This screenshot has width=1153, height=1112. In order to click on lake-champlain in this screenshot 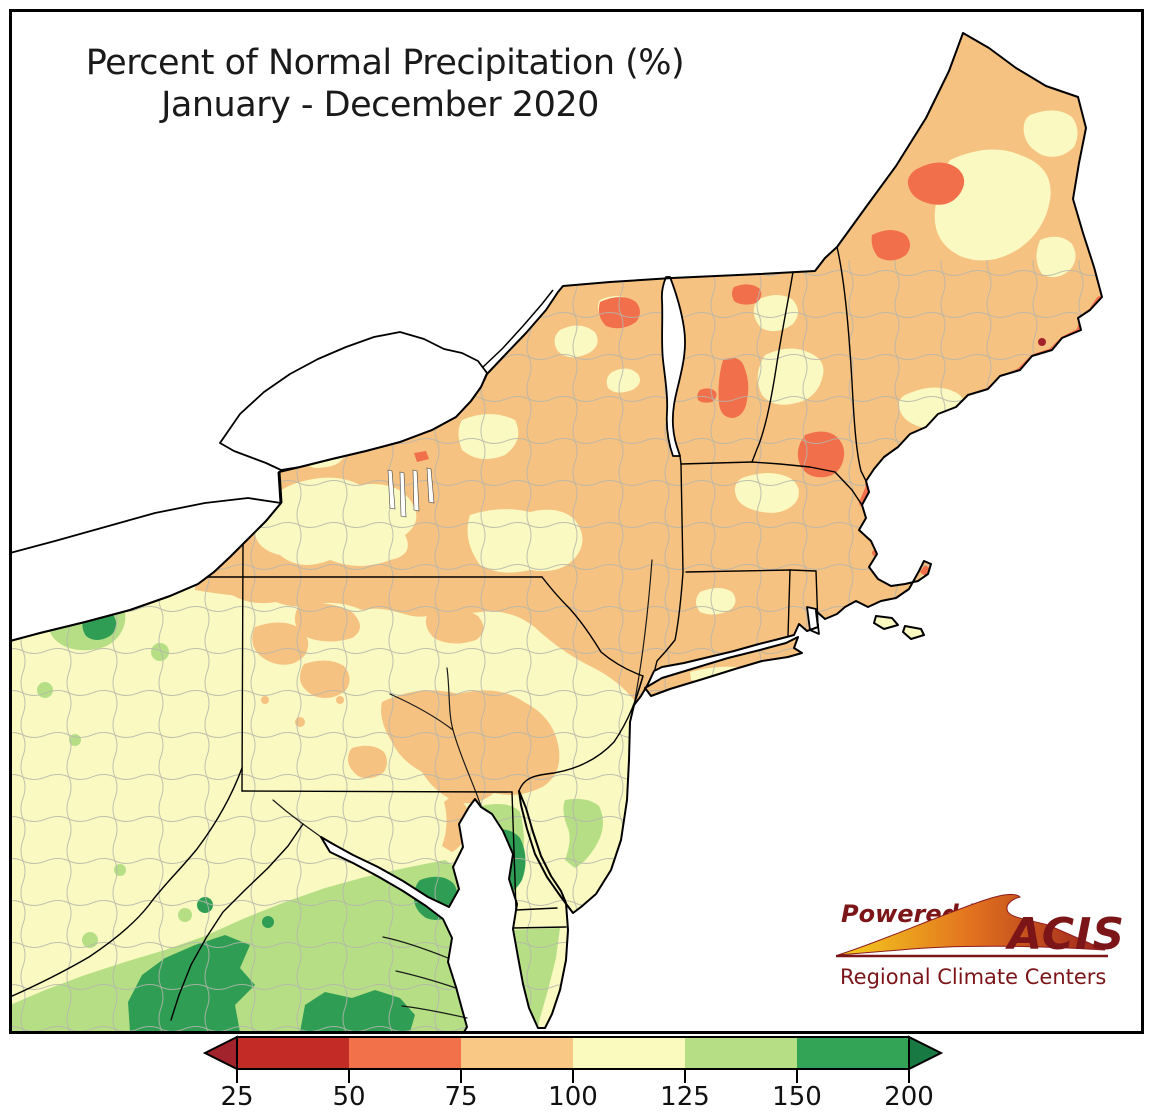, I will do `click(673, 366)`.